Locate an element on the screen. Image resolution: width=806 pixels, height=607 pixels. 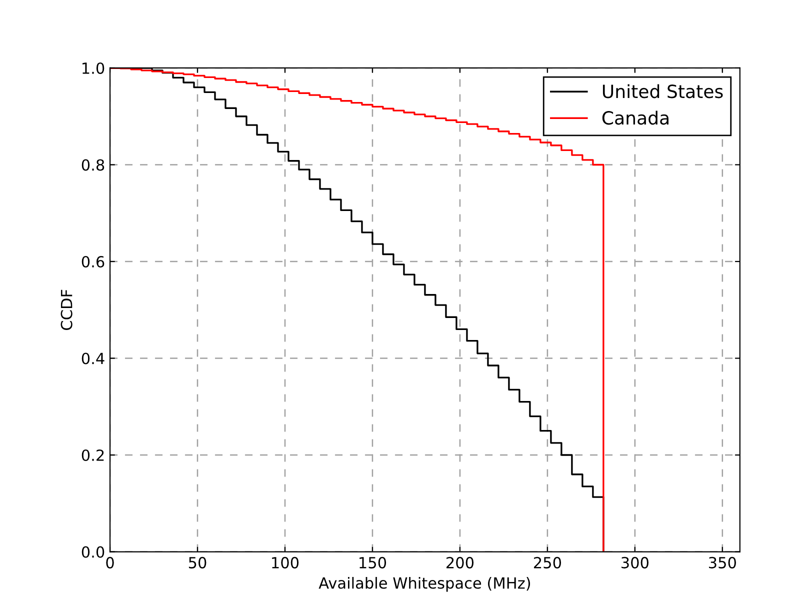
x-tick-label: 100 is located at coordinates (285, 562).